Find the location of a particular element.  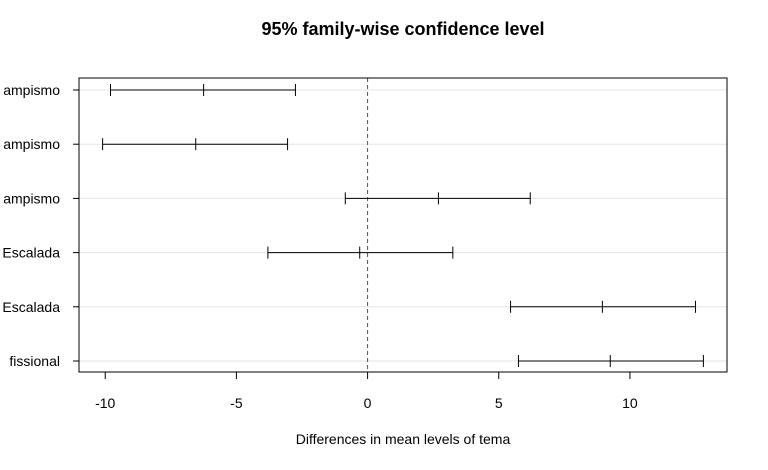

x-tick-label: -10 is located at coordinates (105, 403).